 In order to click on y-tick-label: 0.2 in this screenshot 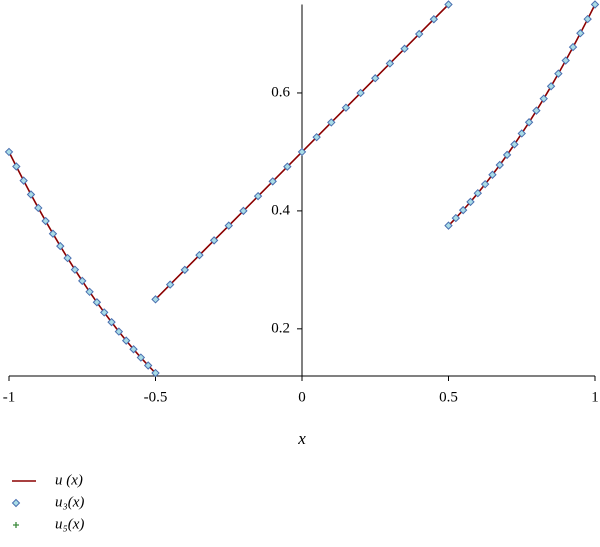, I will do `click(280, 328)`.